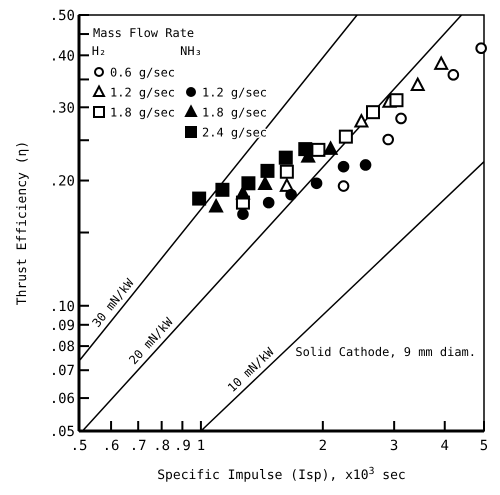  Describe the element at coordinates (62, 306) in the screenshot. I see `y-tick-label: .10` at that location.